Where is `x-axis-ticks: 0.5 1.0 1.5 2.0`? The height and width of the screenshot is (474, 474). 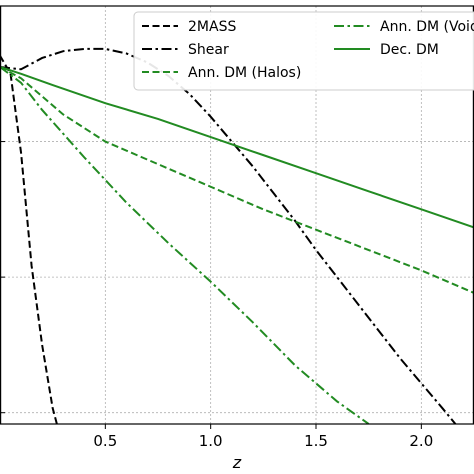 x-axis-ticks: 0.5 1.0 1.5 2.0 is located at coordinates (263, 437).